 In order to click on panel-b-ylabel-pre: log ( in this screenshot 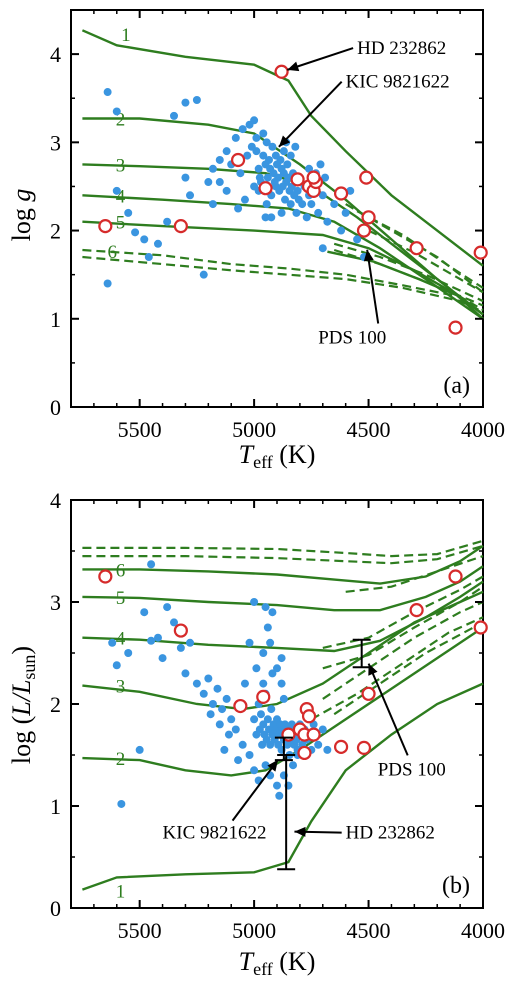, I will do `click(21, 740)`.